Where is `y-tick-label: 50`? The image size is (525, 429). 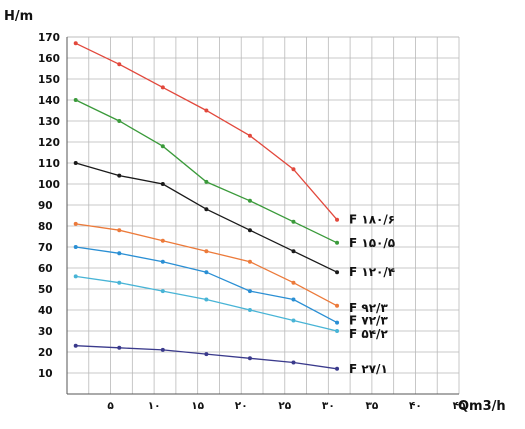 y-tick-label: 50 is located at coordinates (45, 290).